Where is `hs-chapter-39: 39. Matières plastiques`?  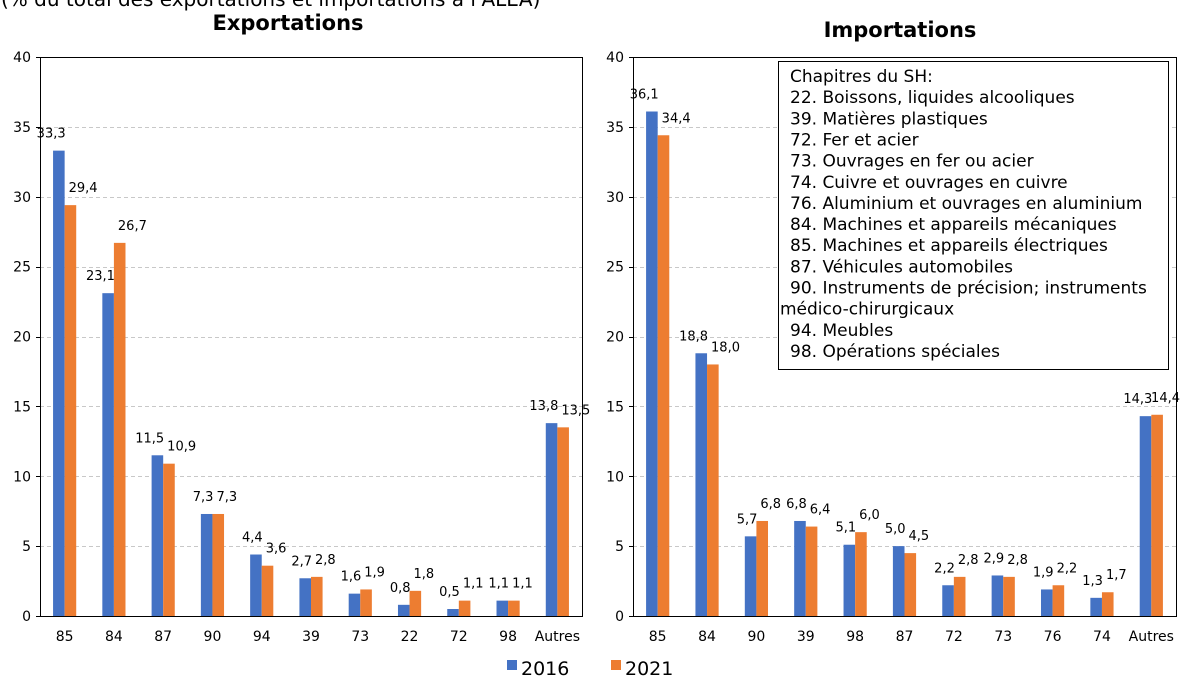
hs-chapter-39: 39. Matières plastiques is located at coordinates (889, 119).